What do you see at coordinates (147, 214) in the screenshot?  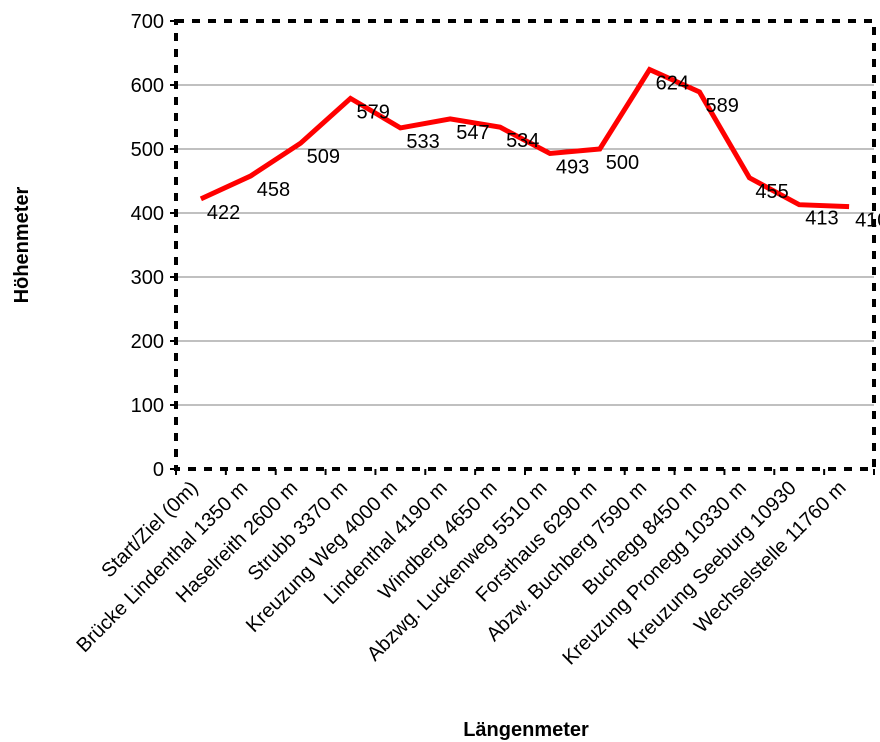 I see `y-tick-label: 400` at bounding box center [147, 214].